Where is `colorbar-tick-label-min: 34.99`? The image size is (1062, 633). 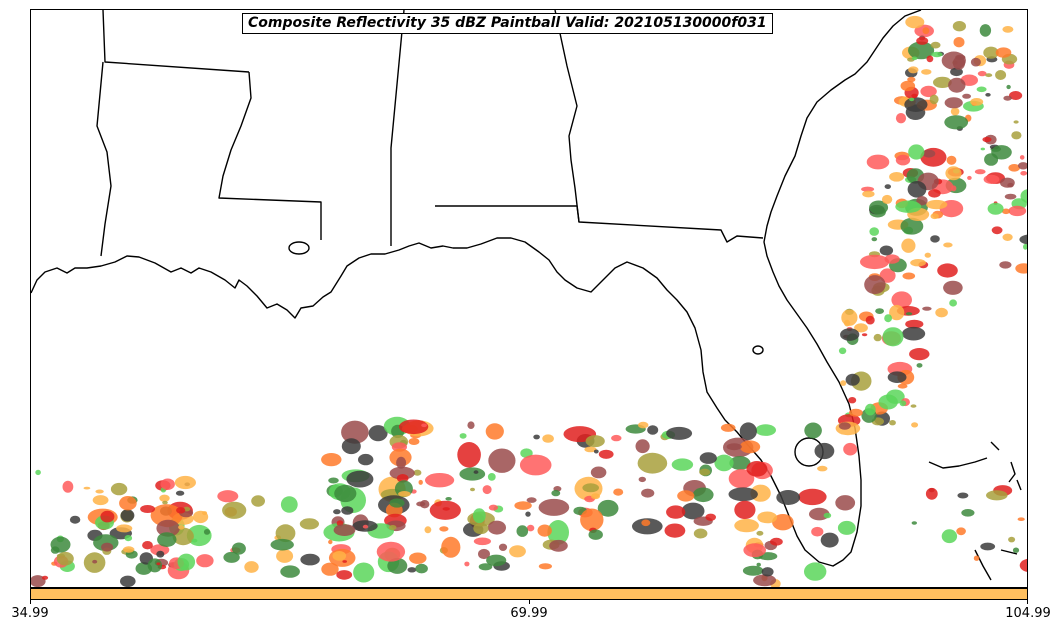 colorbar-tick-label-min: 34.99 is located at coordinates (30, 613).